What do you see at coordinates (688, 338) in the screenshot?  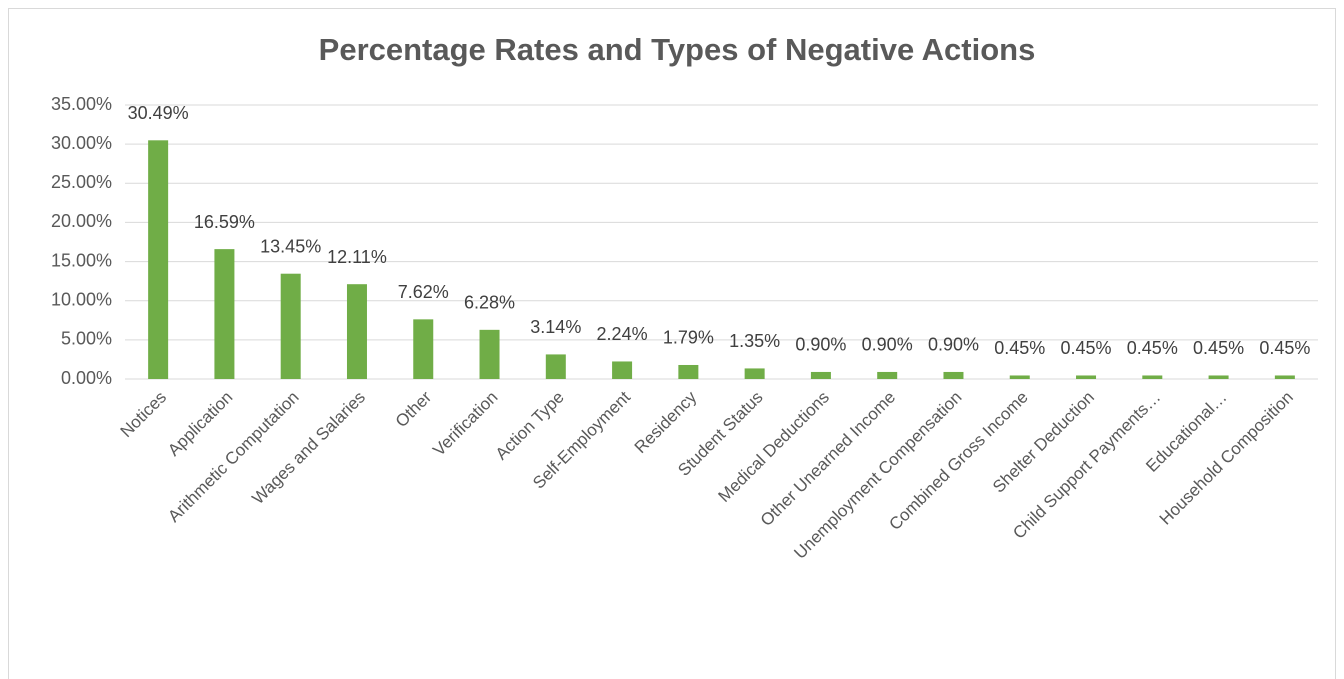 I see `value-label: 1.79%` at bounding box center [688, 338].